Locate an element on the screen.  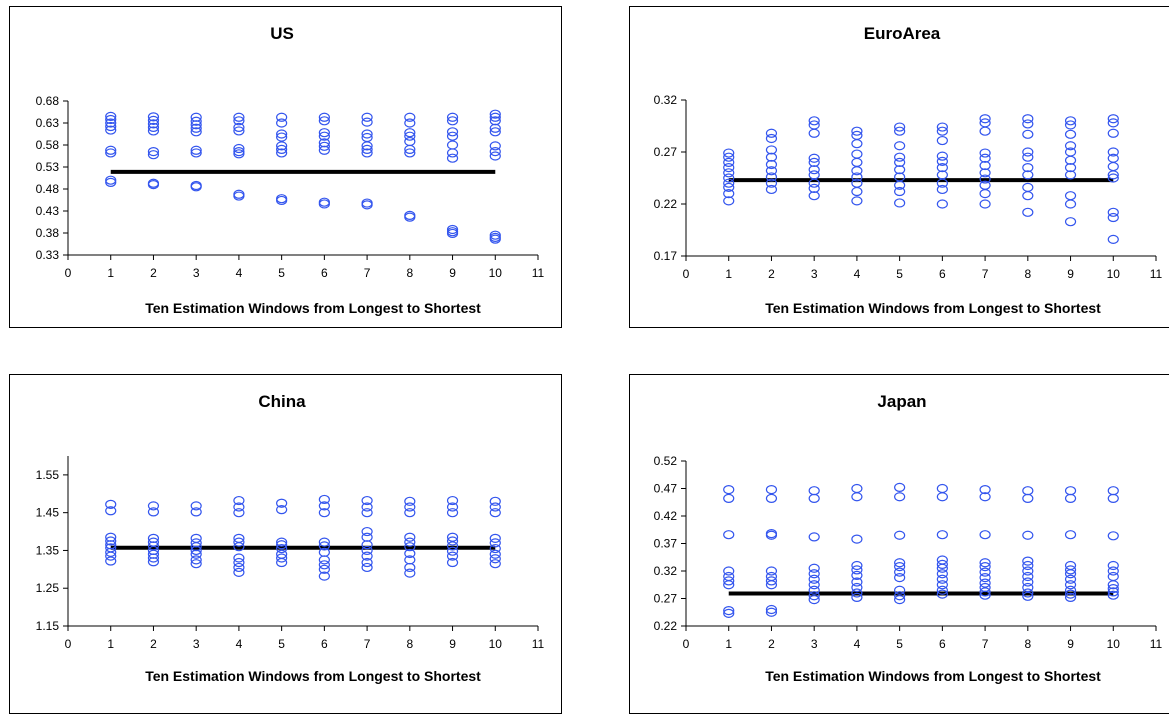
x-tick-label: 1 is located at coordinates (110, 644).